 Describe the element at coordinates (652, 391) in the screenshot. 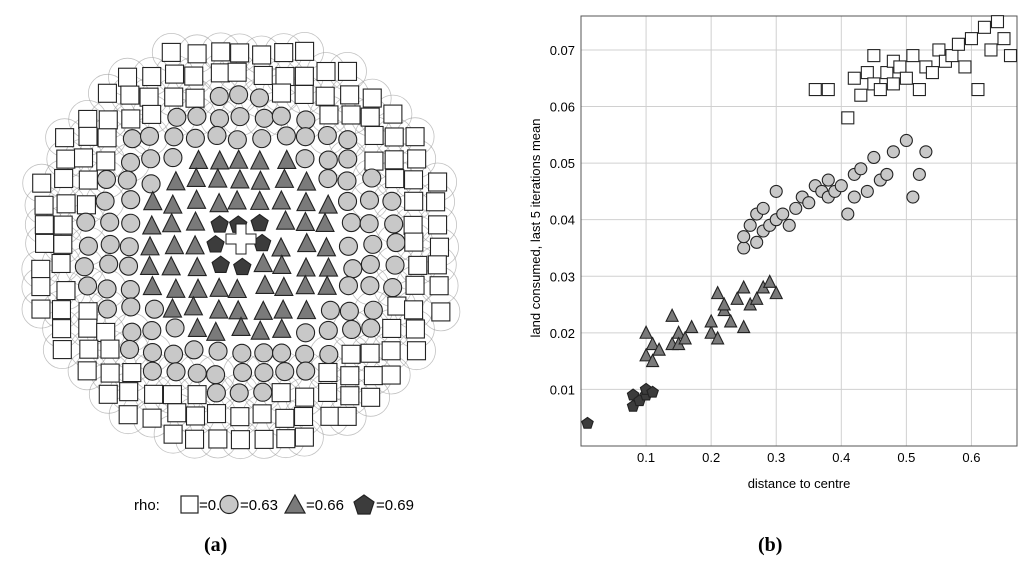

I see `data-point-pentagon` at that location.